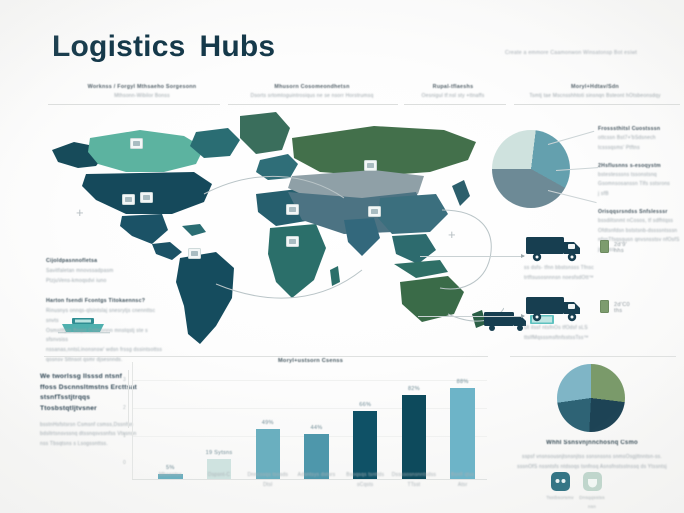  What do you see at coordinates (479, 319) in the screenshot?
I see `map-region-nz` at bounding box center [479, 319].